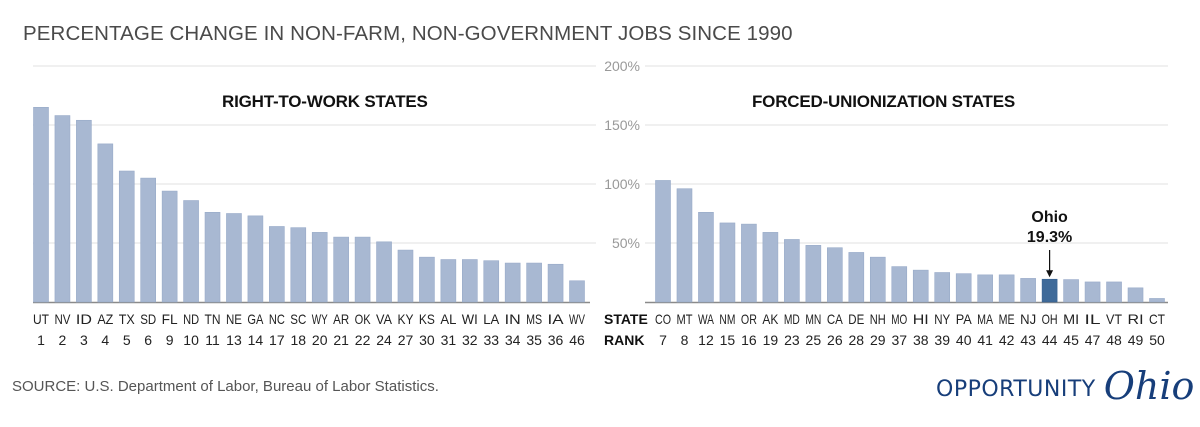 The image size is (1200, 427). What do you see at coordinates (622, 66) in the screenshot?
I see `y-tick-label: 200%` at bounding box center [622, 66].